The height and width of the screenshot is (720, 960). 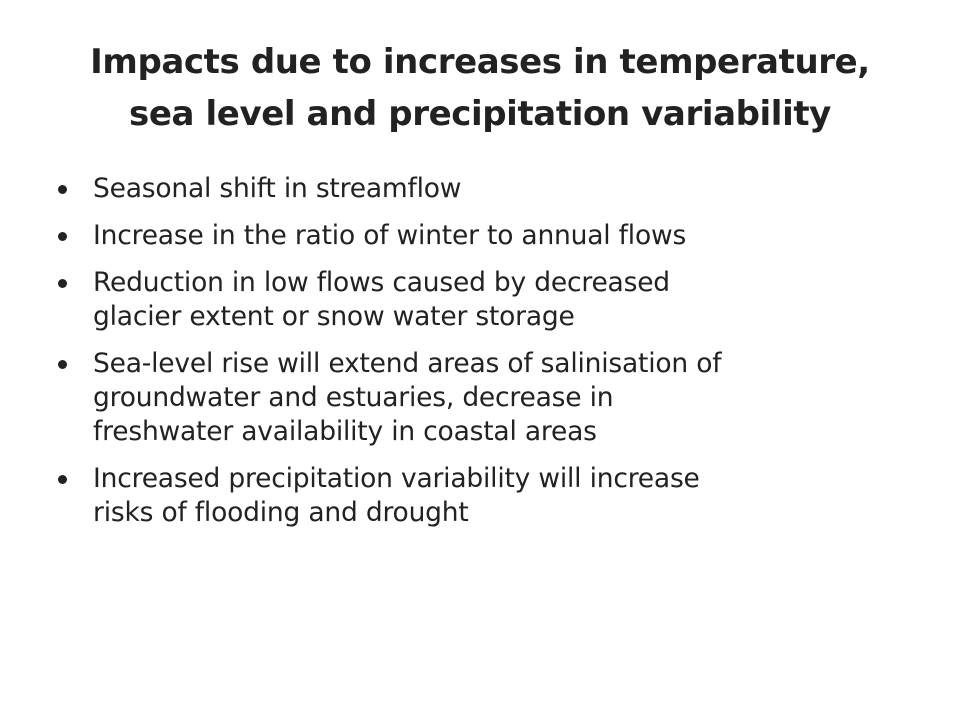 What do you see at coordinates (281, 512) in the screenshot?
I see `bullet-text: risks of flooding and drought` at bounding box center [281, 512].